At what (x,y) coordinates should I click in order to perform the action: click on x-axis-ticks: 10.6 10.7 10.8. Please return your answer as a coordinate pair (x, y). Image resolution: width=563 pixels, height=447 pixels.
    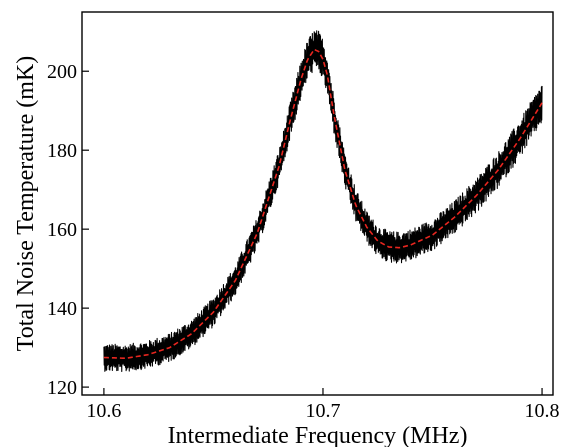
    Looking at the image, I should click on (323, 405).